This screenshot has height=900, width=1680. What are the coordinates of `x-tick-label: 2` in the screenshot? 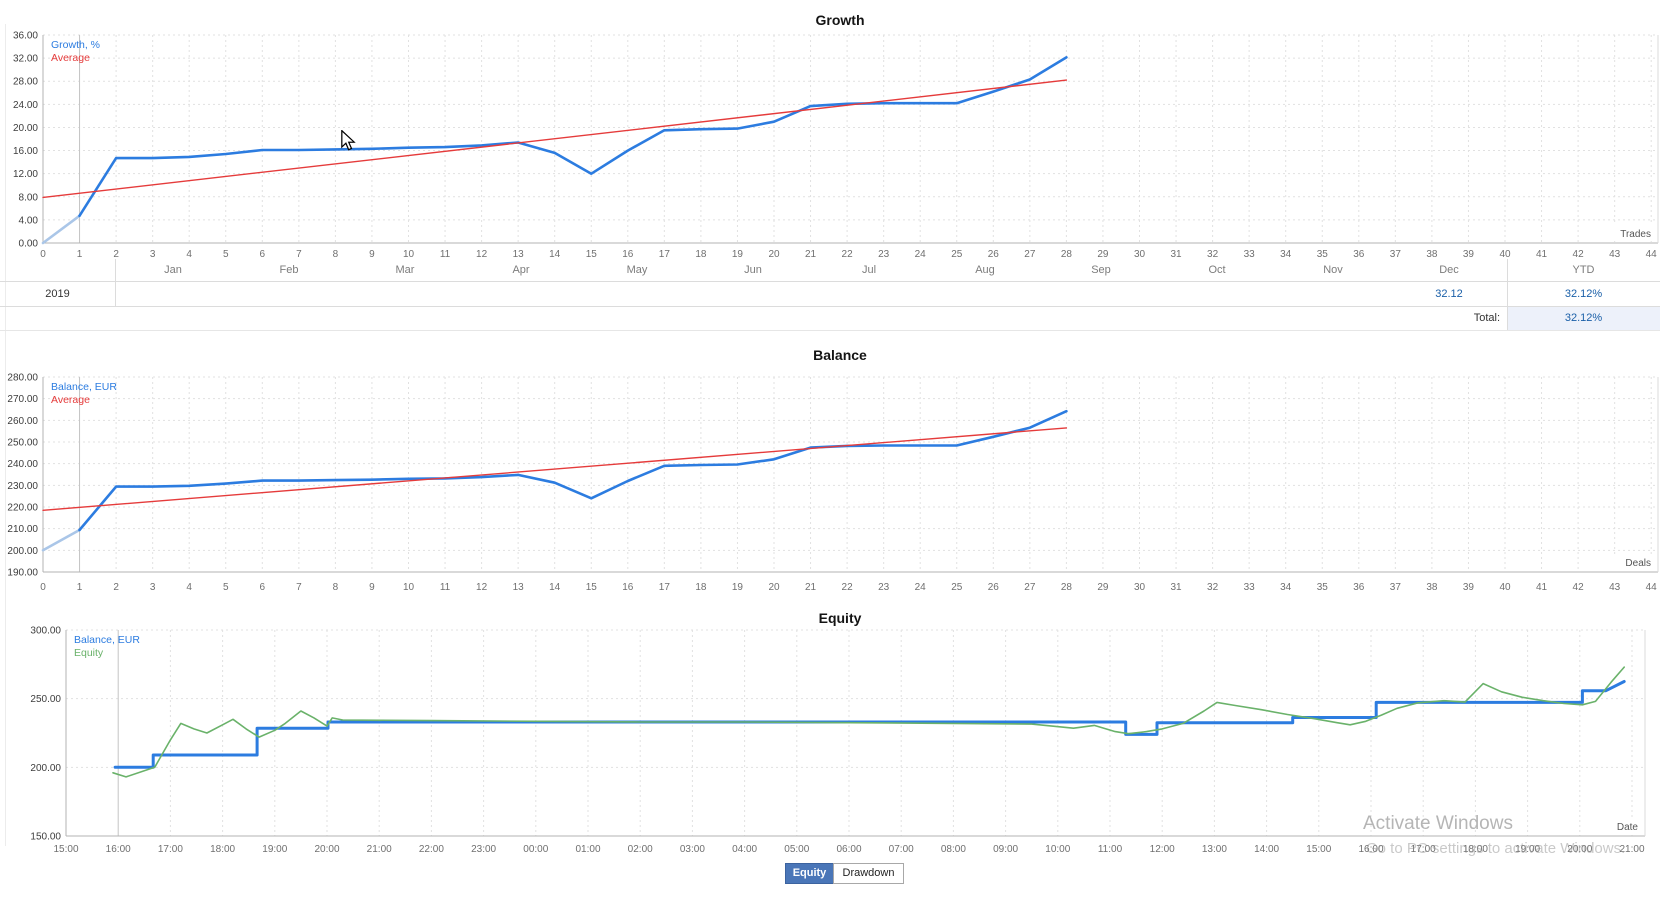 It's located at (116, 254).